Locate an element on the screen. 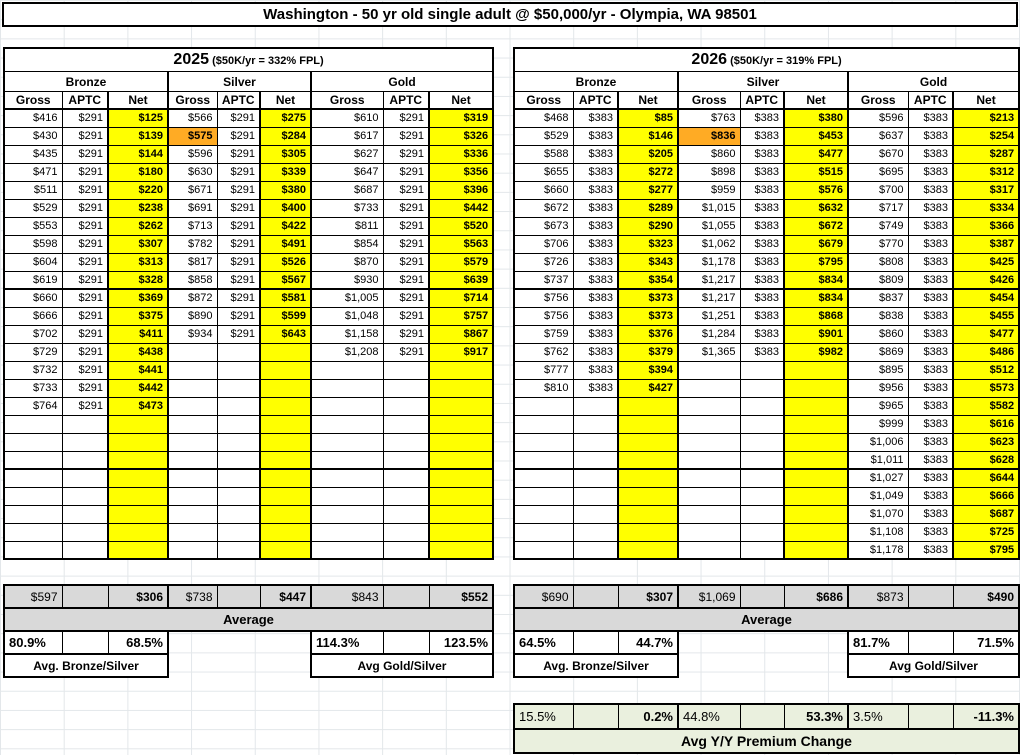 The image size is (1020, 755). gold-gross-cell: $1,011 is located at coordinates (878, 460).